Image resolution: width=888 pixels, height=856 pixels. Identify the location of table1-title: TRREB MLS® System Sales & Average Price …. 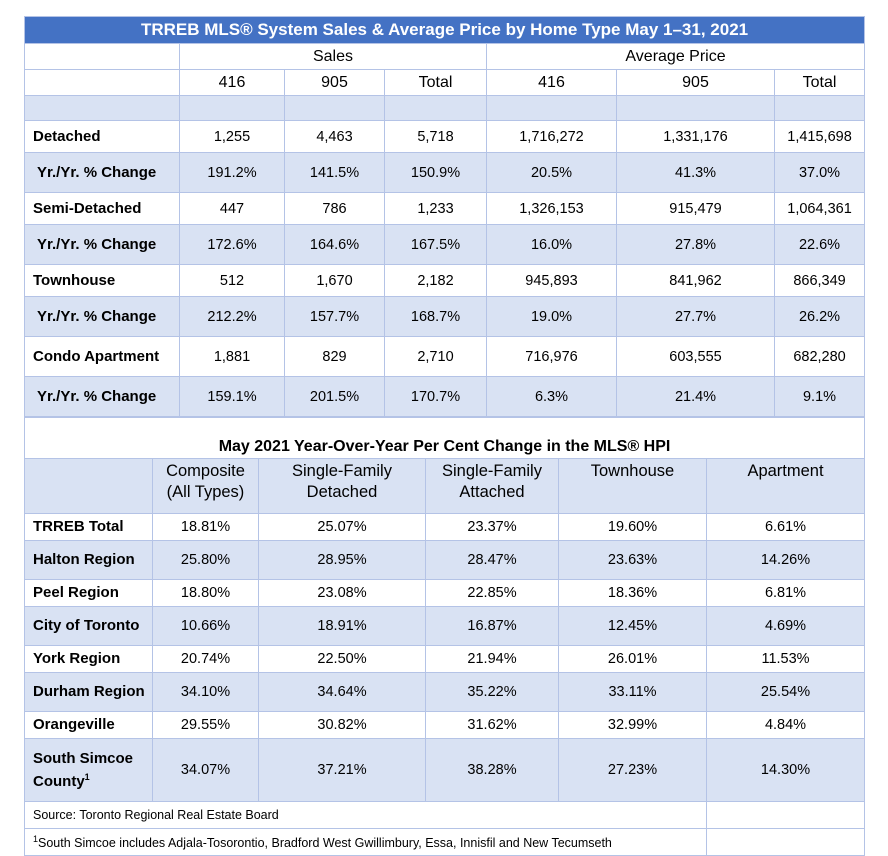
(444, 30).